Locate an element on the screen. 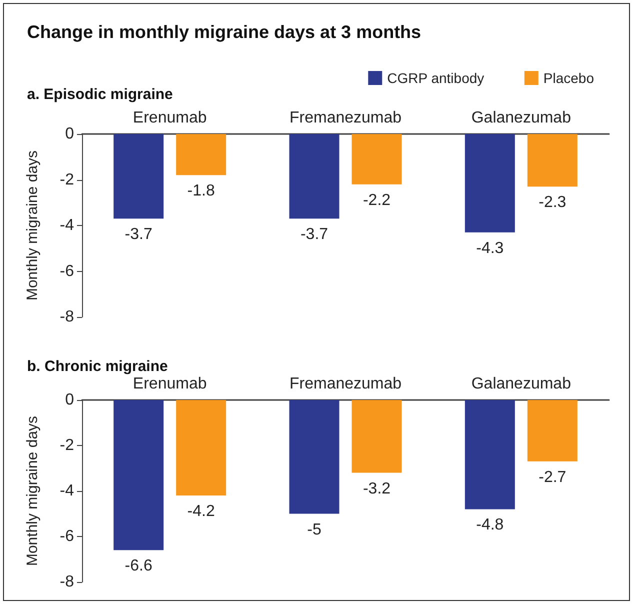 The height and width of the screenshot is (606, 635). data-label: -1.8 is located at coordinates (201, 191).